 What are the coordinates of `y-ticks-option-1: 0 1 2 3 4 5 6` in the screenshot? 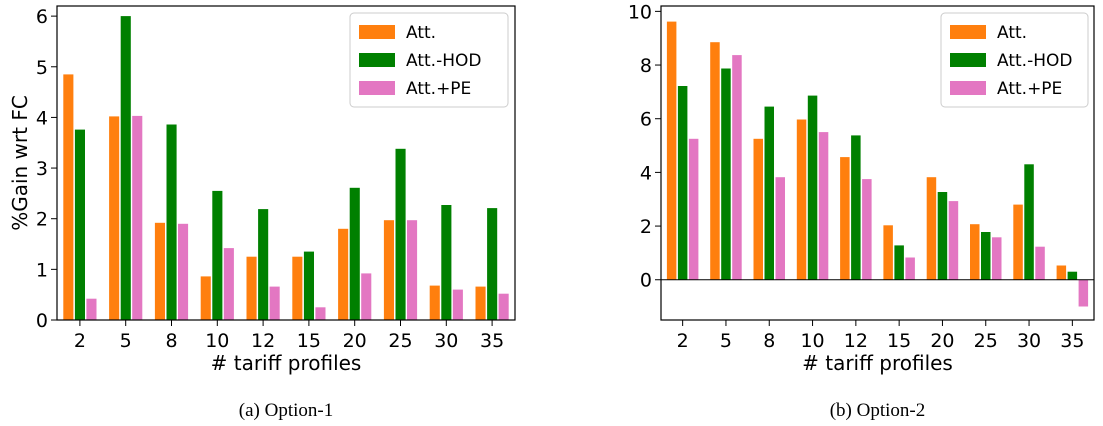 It's located at (46, 169).